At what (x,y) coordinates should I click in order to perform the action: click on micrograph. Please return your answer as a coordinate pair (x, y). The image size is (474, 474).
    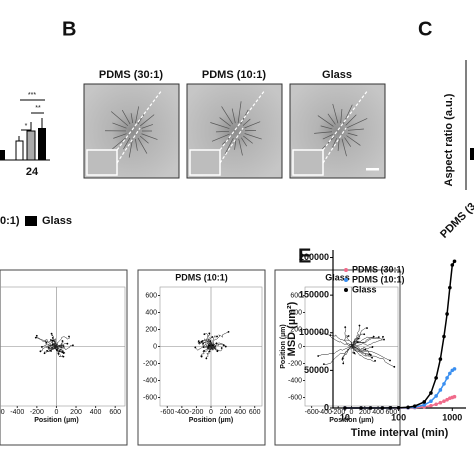
    Looking at the image, I should click on (337, 131).